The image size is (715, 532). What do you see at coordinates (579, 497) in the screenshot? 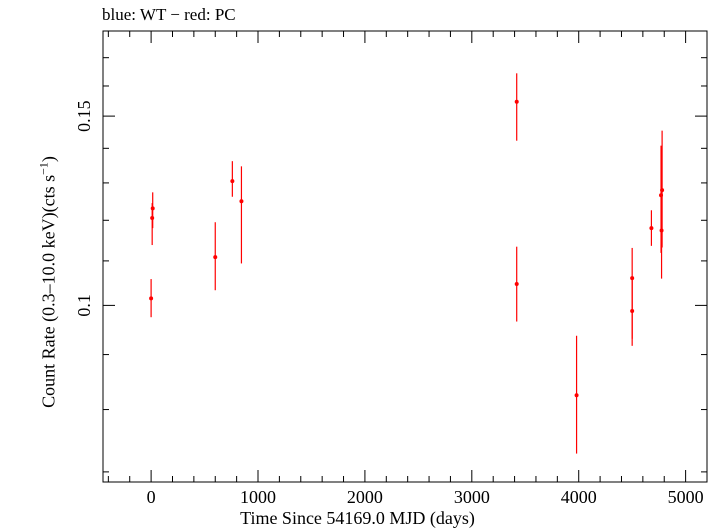
I see `x-tick-label: 4000` at bounding box center [579, 497].